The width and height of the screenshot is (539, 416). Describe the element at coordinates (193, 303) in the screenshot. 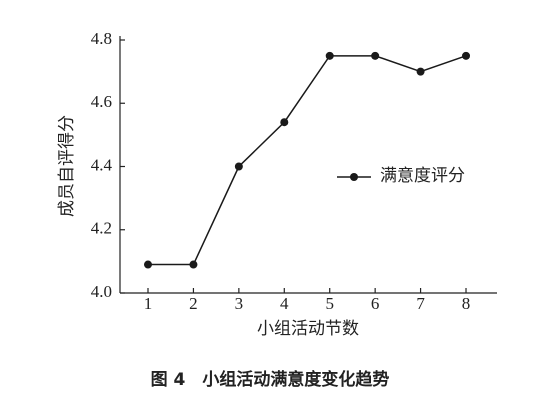

I see `x-tick-label: 2` at that location.